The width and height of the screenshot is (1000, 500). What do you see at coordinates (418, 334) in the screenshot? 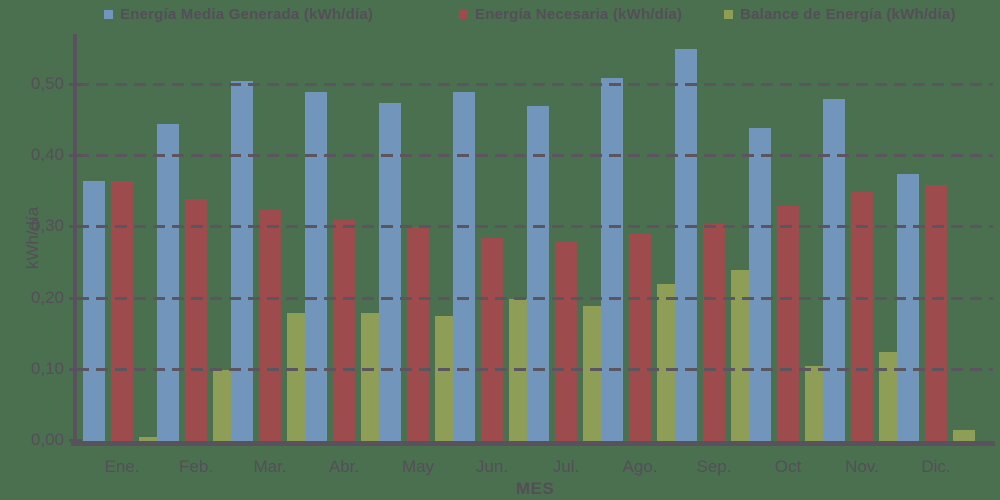
I see `bar-series1-may` at bounding box center [418, 334].